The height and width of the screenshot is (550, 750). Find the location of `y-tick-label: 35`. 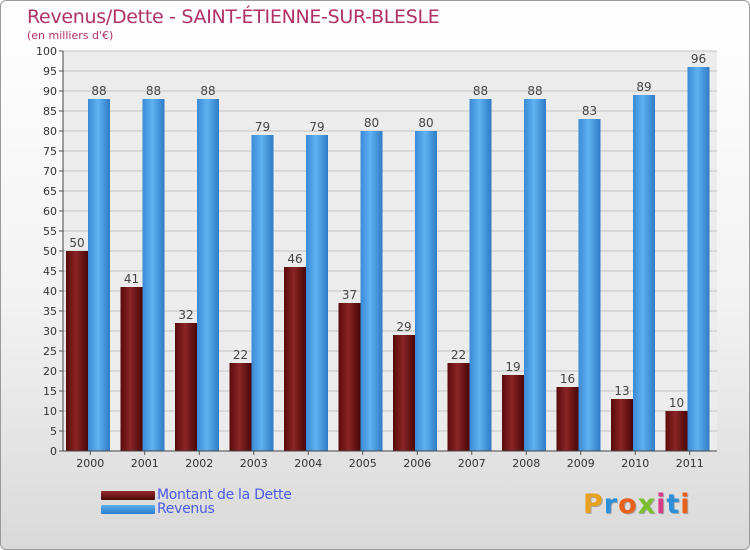

y-tick-label: 35 is located at coordinates (50, 311).